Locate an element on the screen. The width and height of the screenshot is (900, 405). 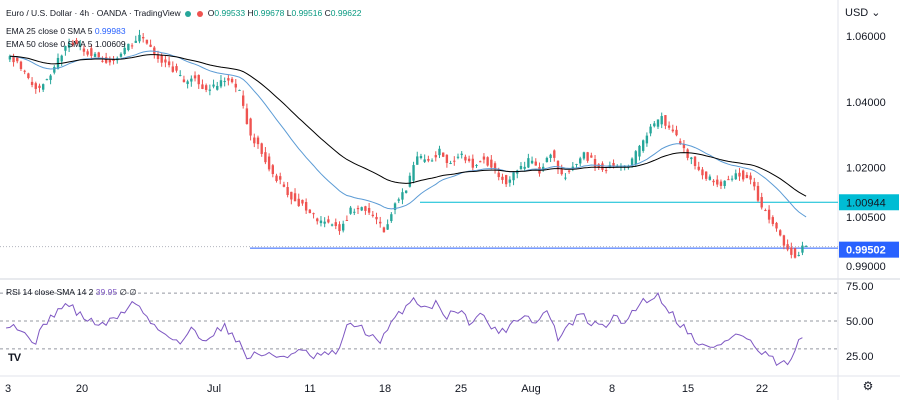
ema25-legend: EMA 25 close 0 SMA 5 0.99983 is located at coordinates (66, 31).